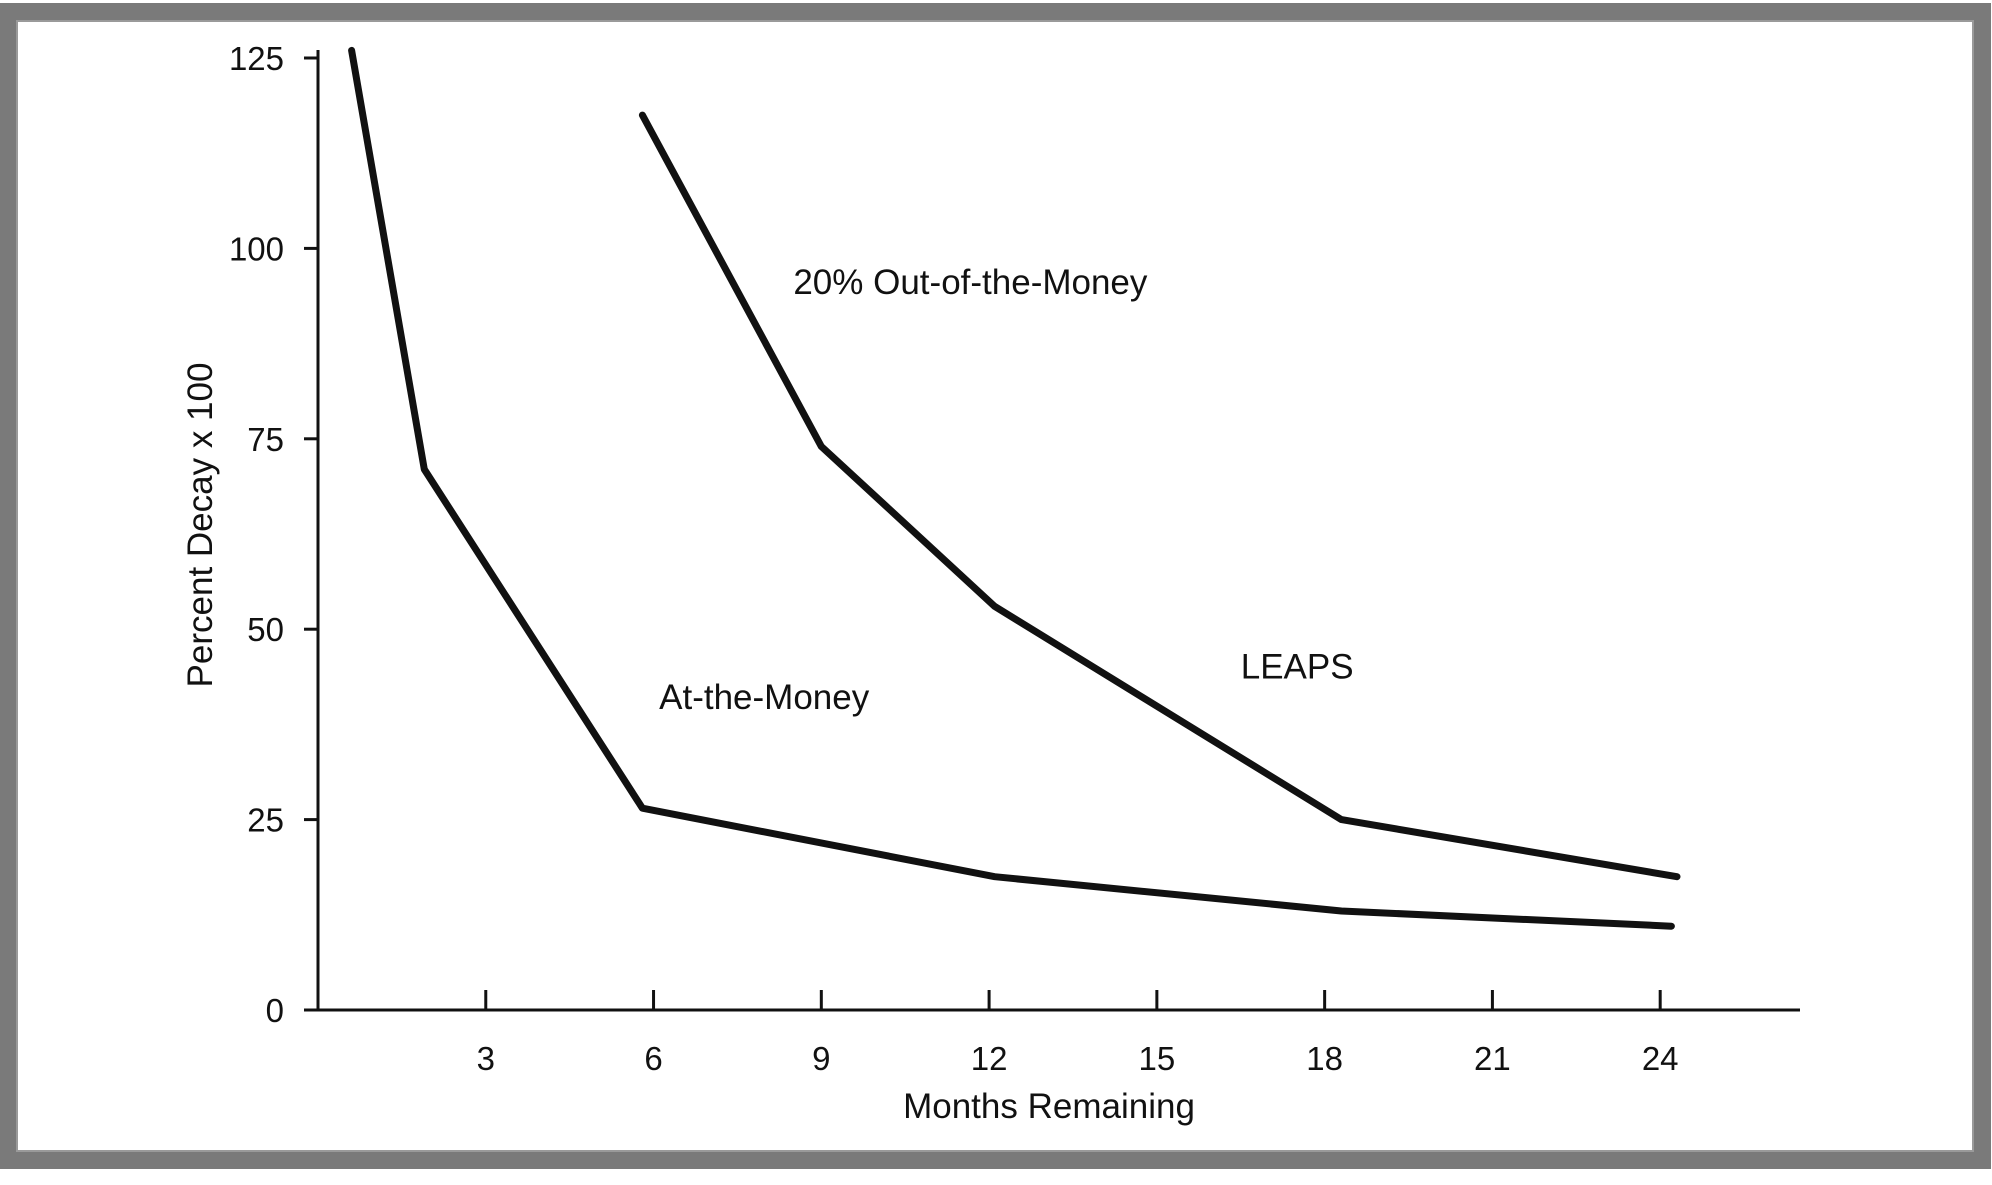 Image resolution: width=1992 pixels, height=1185 pixels. I want to click on x-tick-label: 9, so click(821, 1058).